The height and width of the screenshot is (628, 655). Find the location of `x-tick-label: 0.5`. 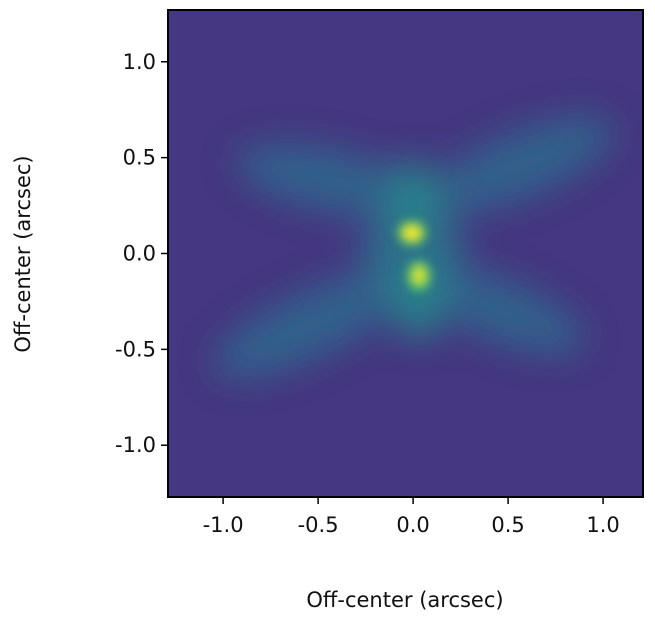

x-tick-label: 0.5 is located at coordinates (507, 525).